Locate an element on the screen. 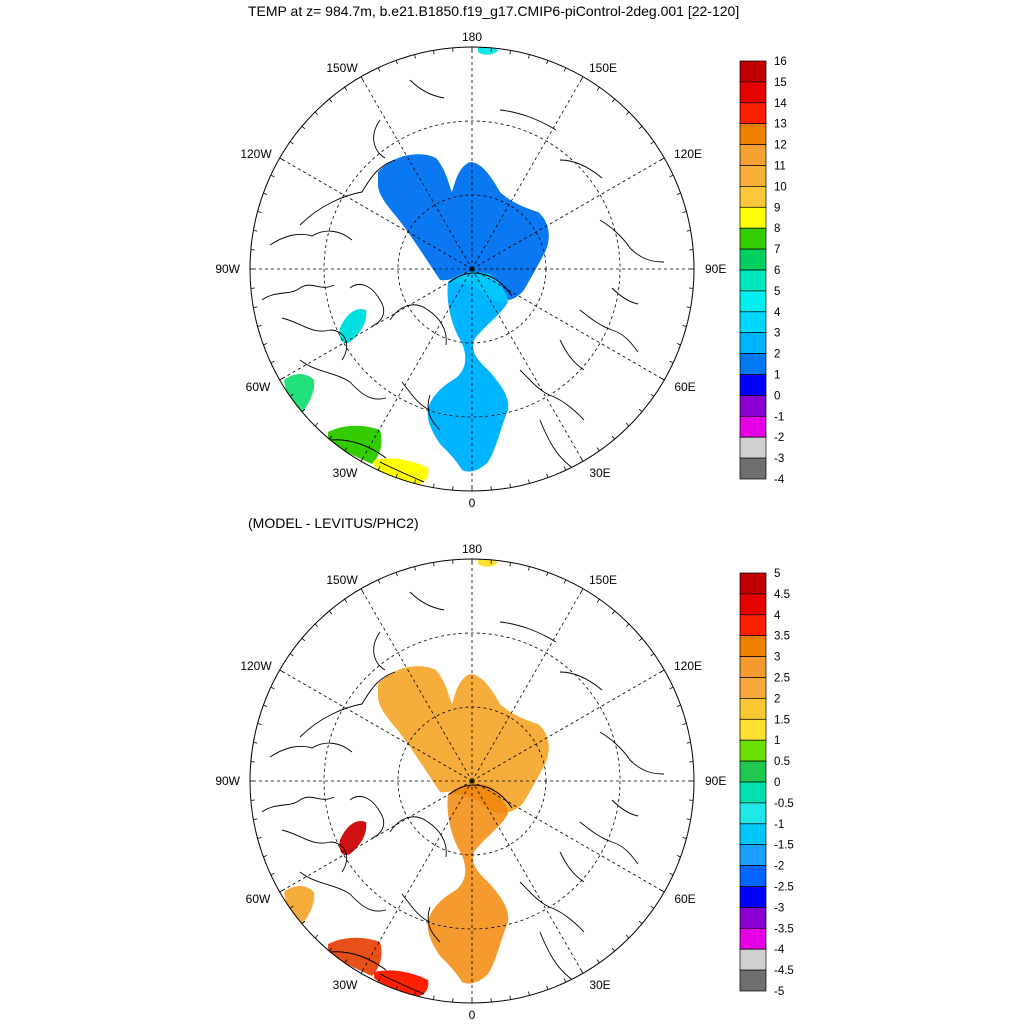  longitude-label: 120E is located at coordinates (688, 154).